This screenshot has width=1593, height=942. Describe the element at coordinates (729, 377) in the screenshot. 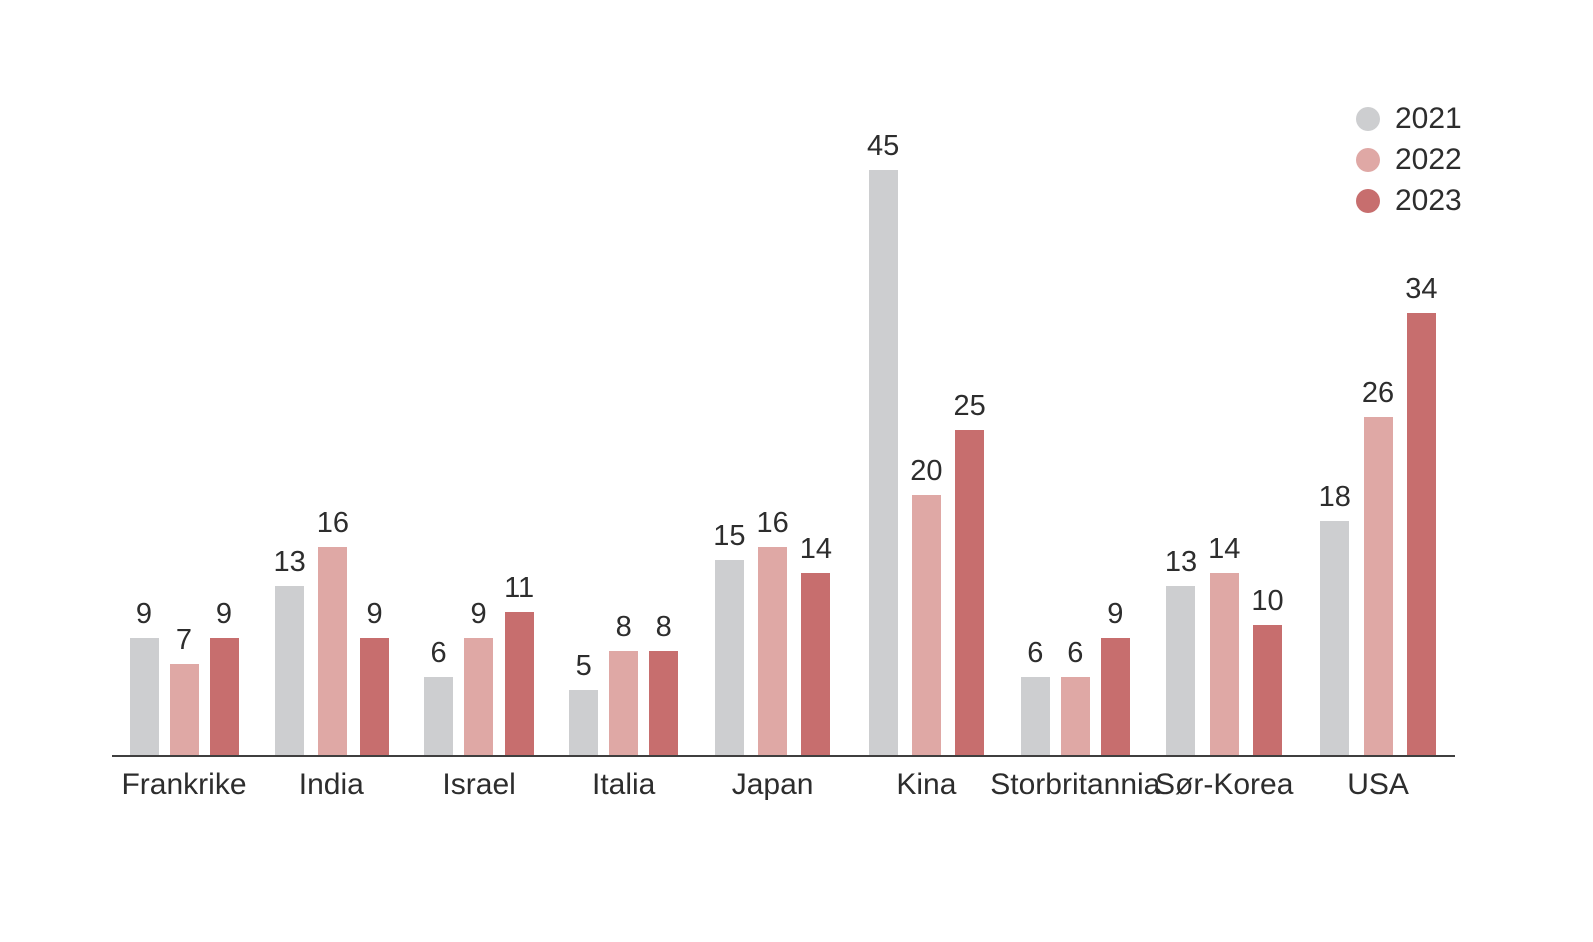

I see `bar-wrap-2021: 15` at that location.